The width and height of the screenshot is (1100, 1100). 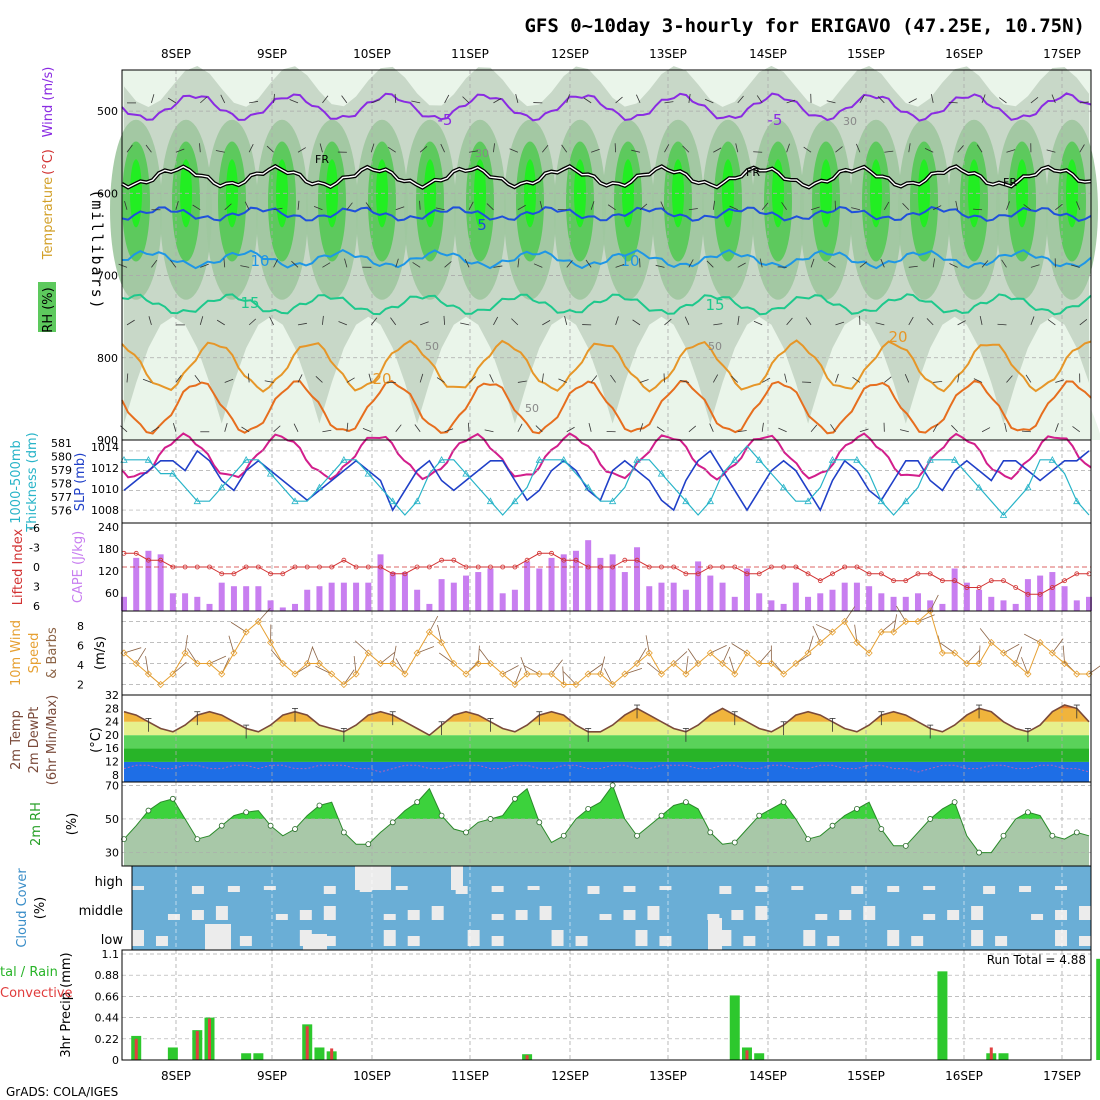 I want to click on cape-tick: 120, so click(x=108, y=571).